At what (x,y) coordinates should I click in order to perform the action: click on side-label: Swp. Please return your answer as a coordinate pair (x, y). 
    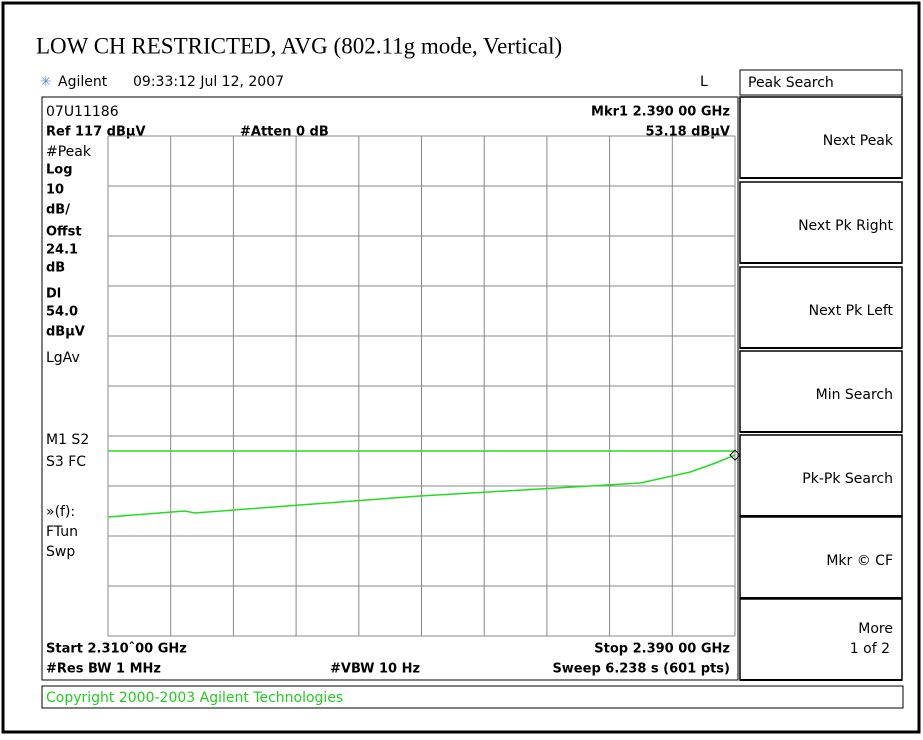
    Looking at the image, I should click on (60, 552).